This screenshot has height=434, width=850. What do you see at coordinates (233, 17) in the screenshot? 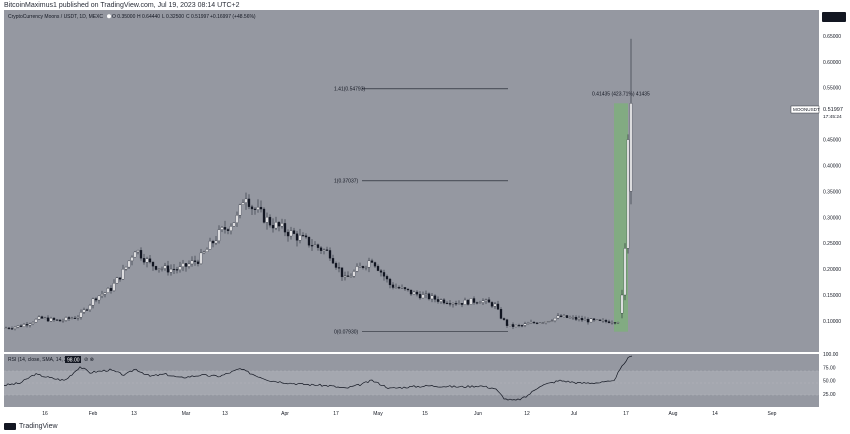
I see `ohlc-change: +0.16997 (+48.56%)` at bounding box center [233, 17].